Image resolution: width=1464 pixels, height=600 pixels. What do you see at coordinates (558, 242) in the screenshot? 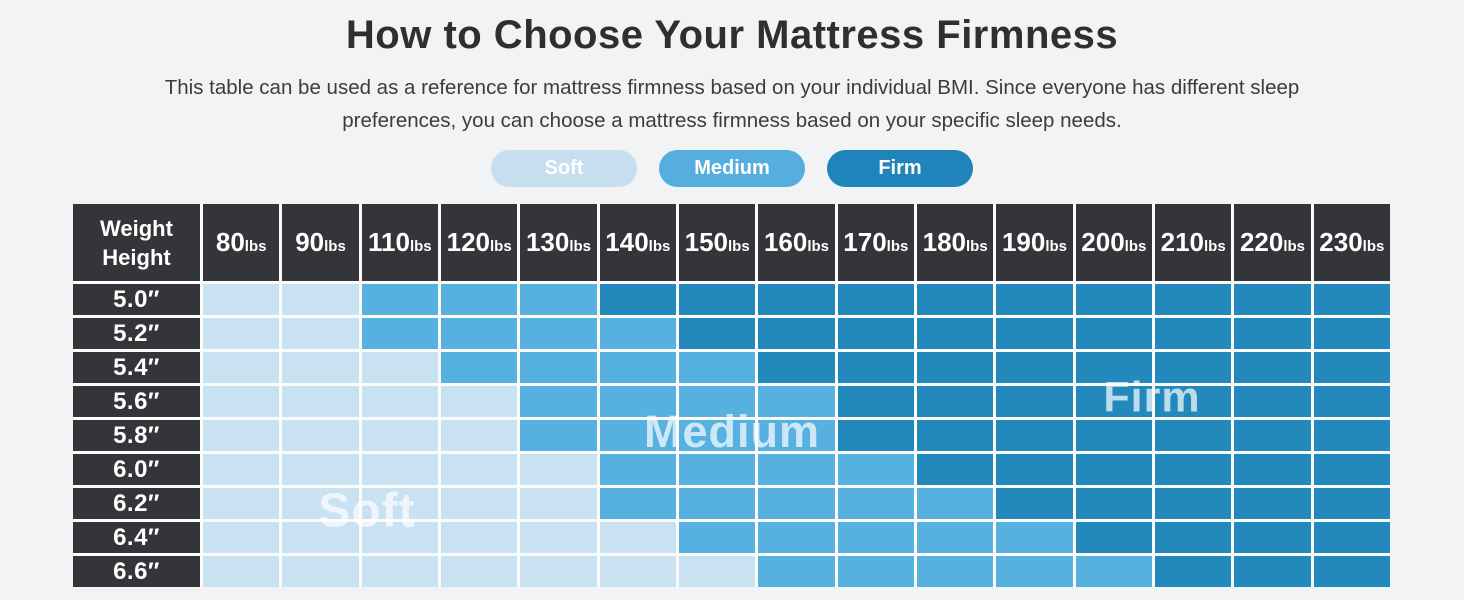
I see `weight-header: 130lbs` at bounding box center [558, 242].